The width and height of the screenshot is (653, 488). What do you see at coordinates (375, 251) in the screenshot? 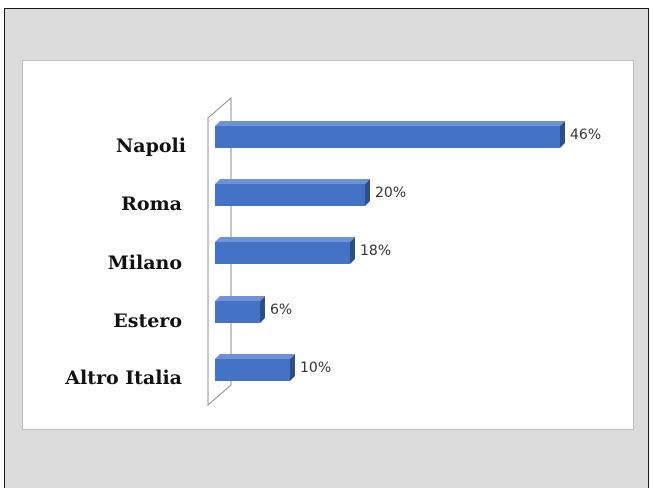
I see `value-label-milano: 18%` at bounding box center [375, 251].